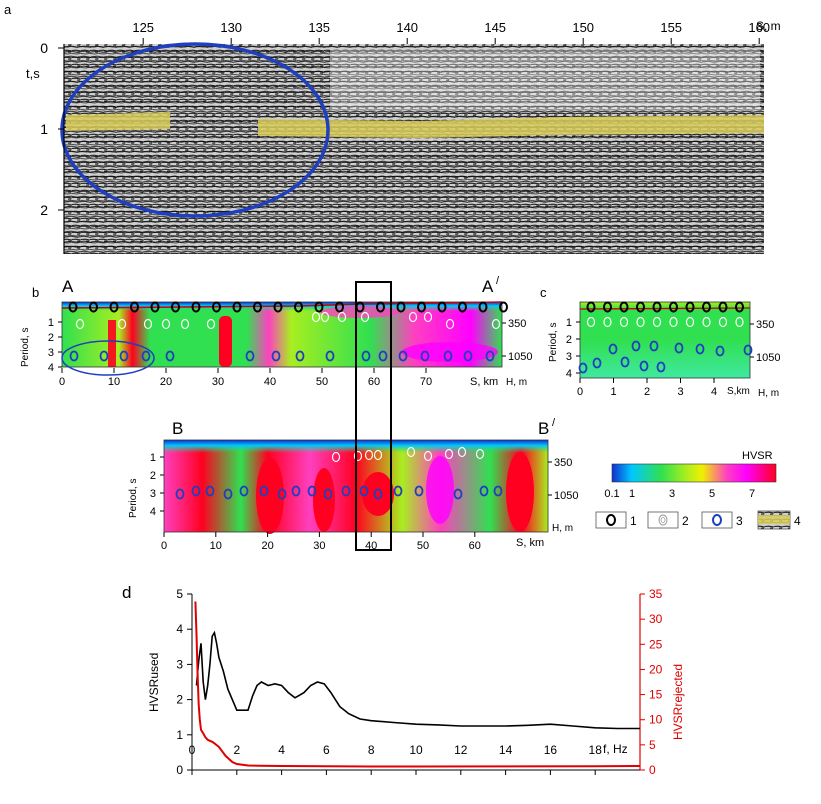  What do you see at coordinates (440, 490) in the screenshot?
I see `profile-b-magenta` at bounding box center [440, 490].